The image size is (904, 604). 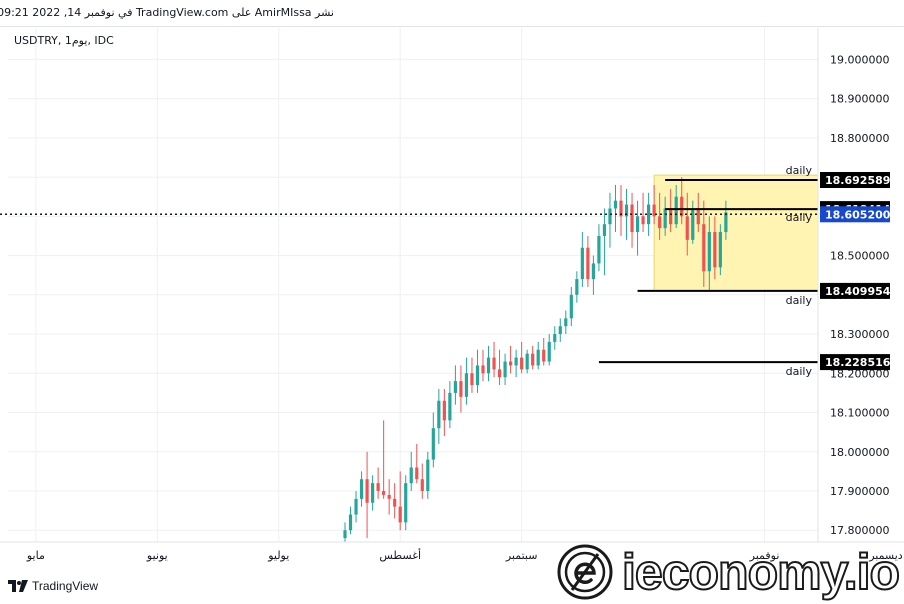 I want to click on time-tick-label: ديسمبر, so click(x=885, y=555).